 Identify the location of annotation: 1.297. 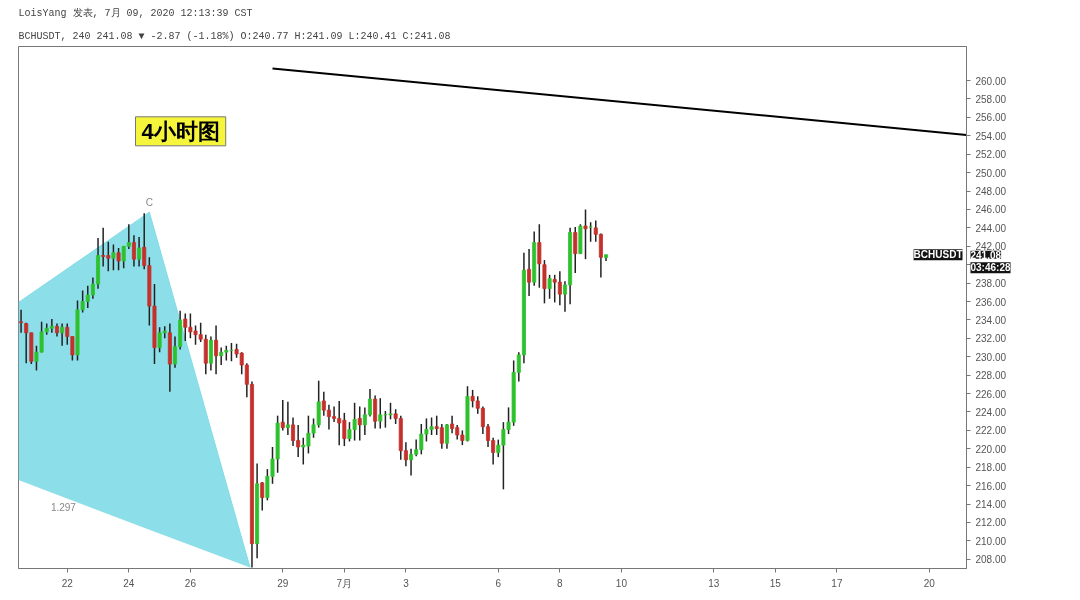
(63, 508).